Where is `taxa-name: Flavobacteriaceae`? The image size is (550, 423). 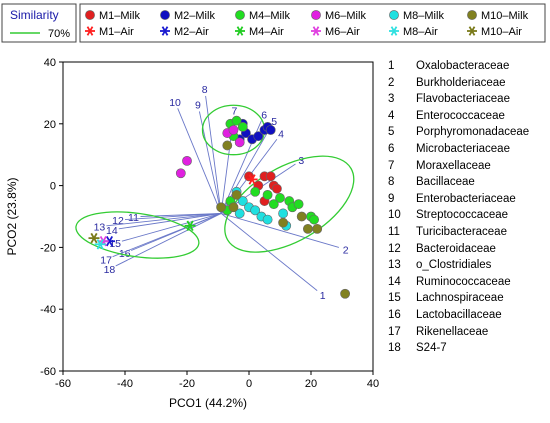 taxa-name: Flavobacteriaceae is located at coordinates (463, 99).